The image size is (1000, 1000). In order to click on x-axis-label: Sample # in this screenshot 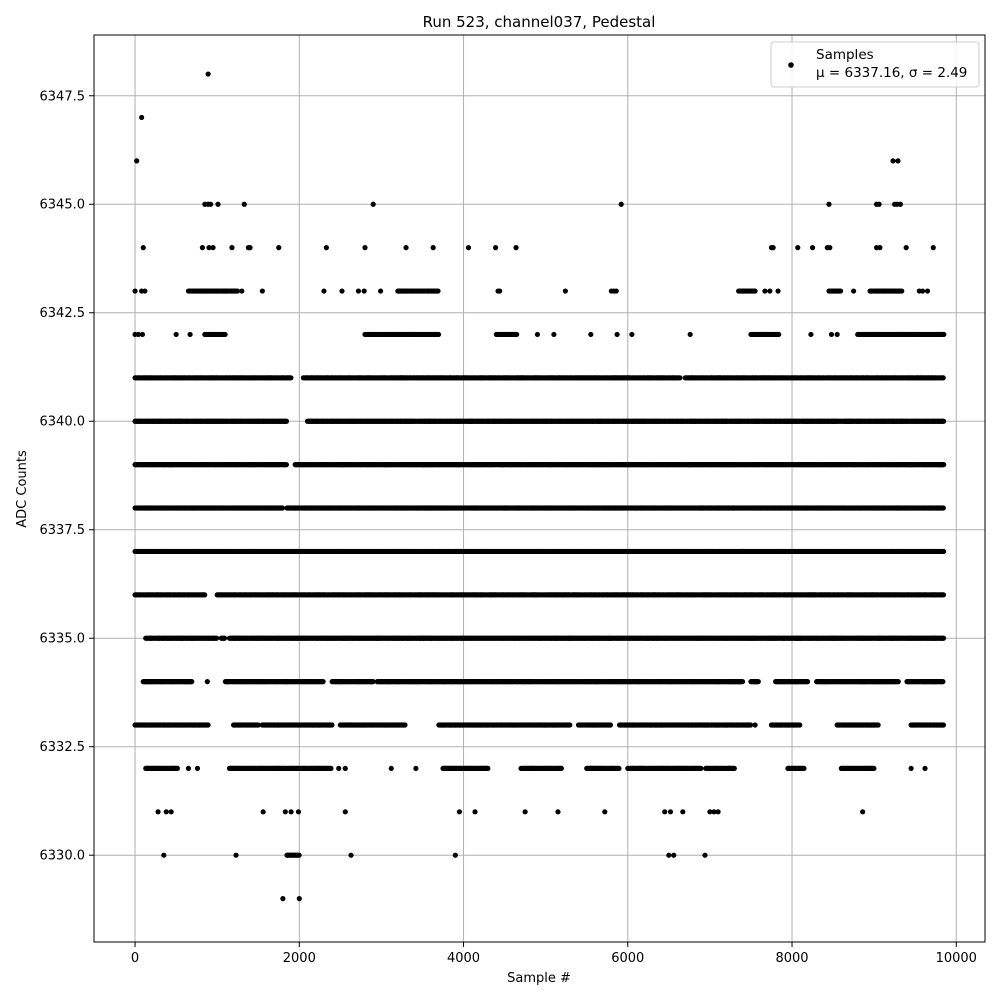, I will do `click(539, 978)`.